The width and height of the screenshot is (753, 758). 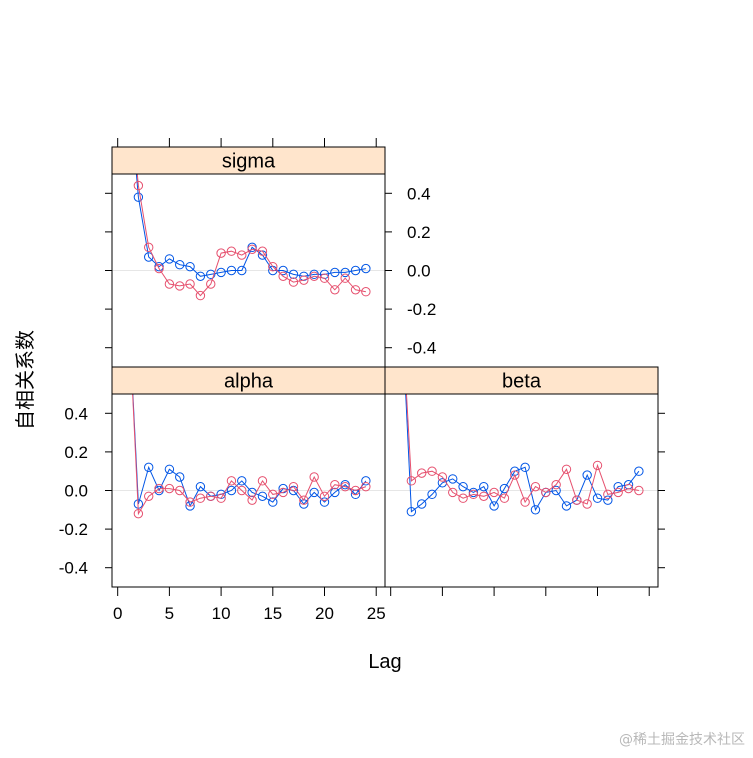 What do you see at coordinates (249, 382) in the screenshot?
I see `panel-title: alpha` at bounding box center [249, 382].